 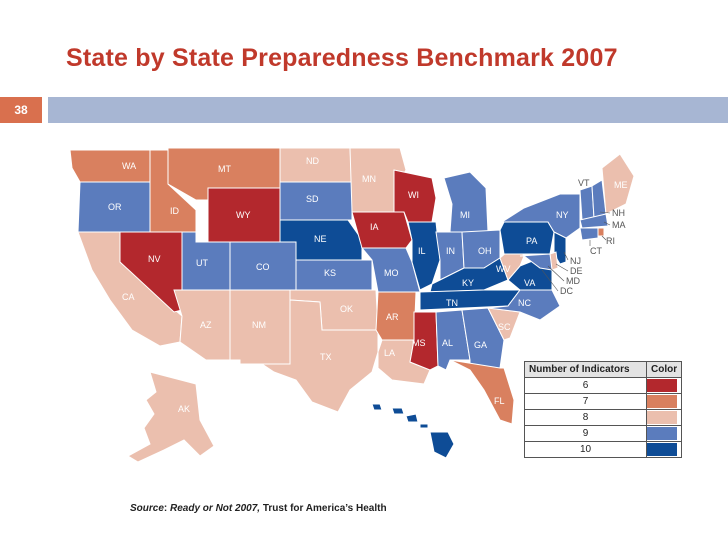 I want to click on label-TX: TX, so click(x=326, y=357).